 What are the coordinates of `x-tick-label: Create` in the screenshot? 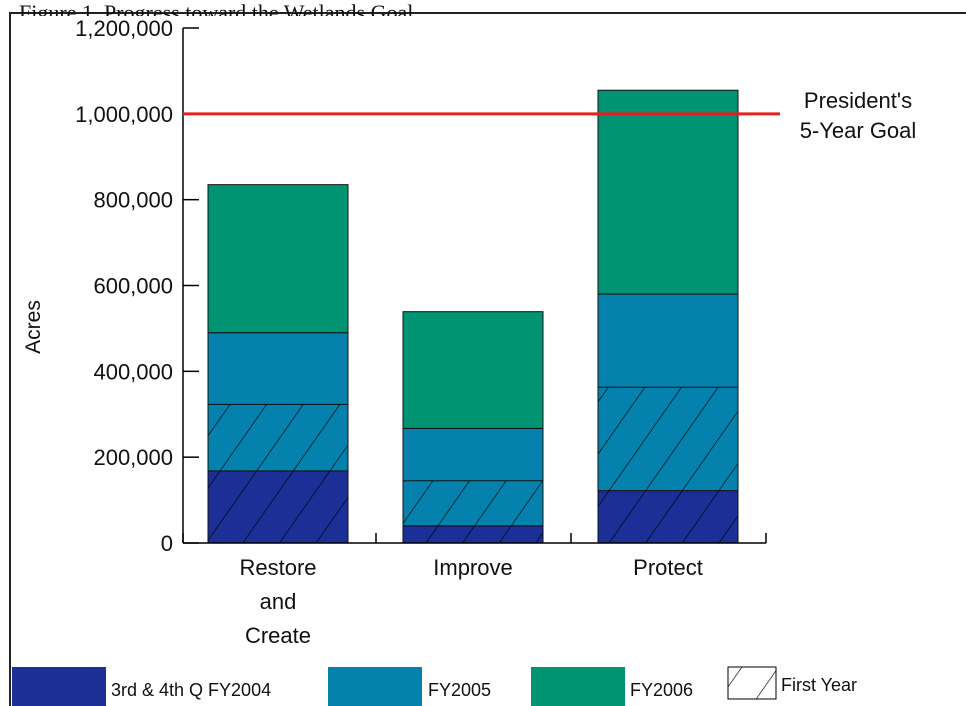 It's located at (278, 635).